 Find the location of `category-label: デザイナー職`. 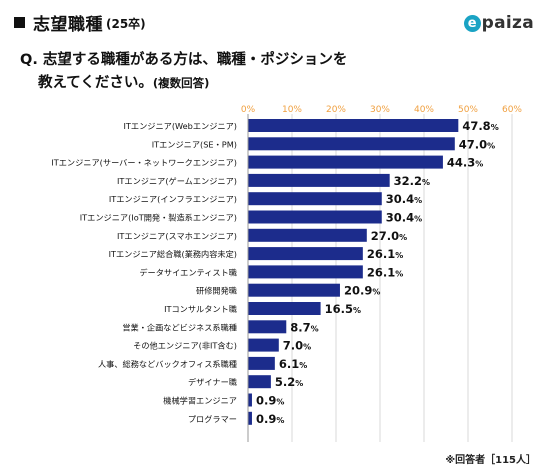

category-label: デザイナー職 is located at coordinates (212, 382).